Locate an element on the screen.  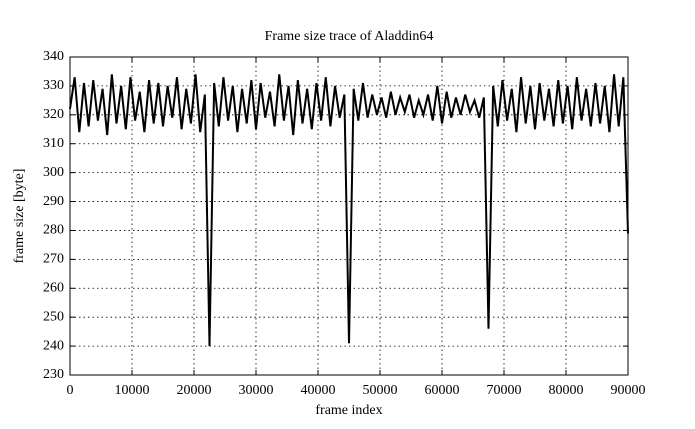
y-tick-label: 290 is located at coordinates (53, 201).